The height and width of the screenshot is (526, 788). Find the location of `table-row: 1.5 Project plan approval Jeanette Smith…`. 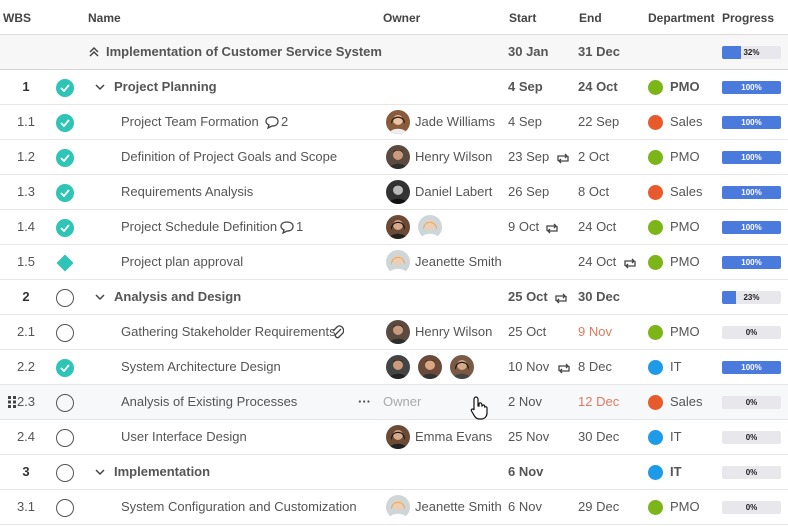

table-row: 1.5 Project plan approval Jeanette Smith… is located at coordinates (394, 262).